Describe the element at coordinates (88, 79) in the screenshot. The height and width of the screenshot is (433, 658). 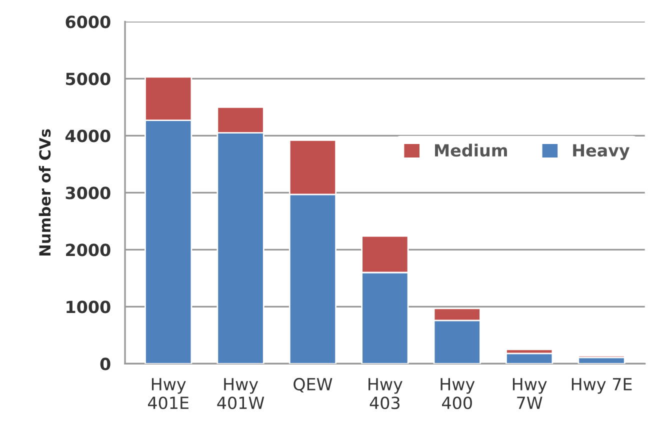
I see `y-tick-label: 5000` at that location.